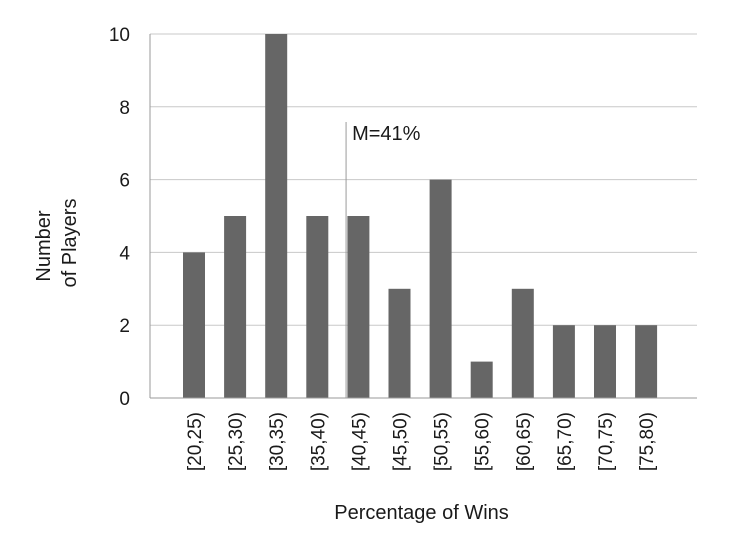 The width and height of the screenshot is (750, 538). Describe the element at coordinates (124, 108) in the screenshot. I see `y-tick-label: 8` at that location.